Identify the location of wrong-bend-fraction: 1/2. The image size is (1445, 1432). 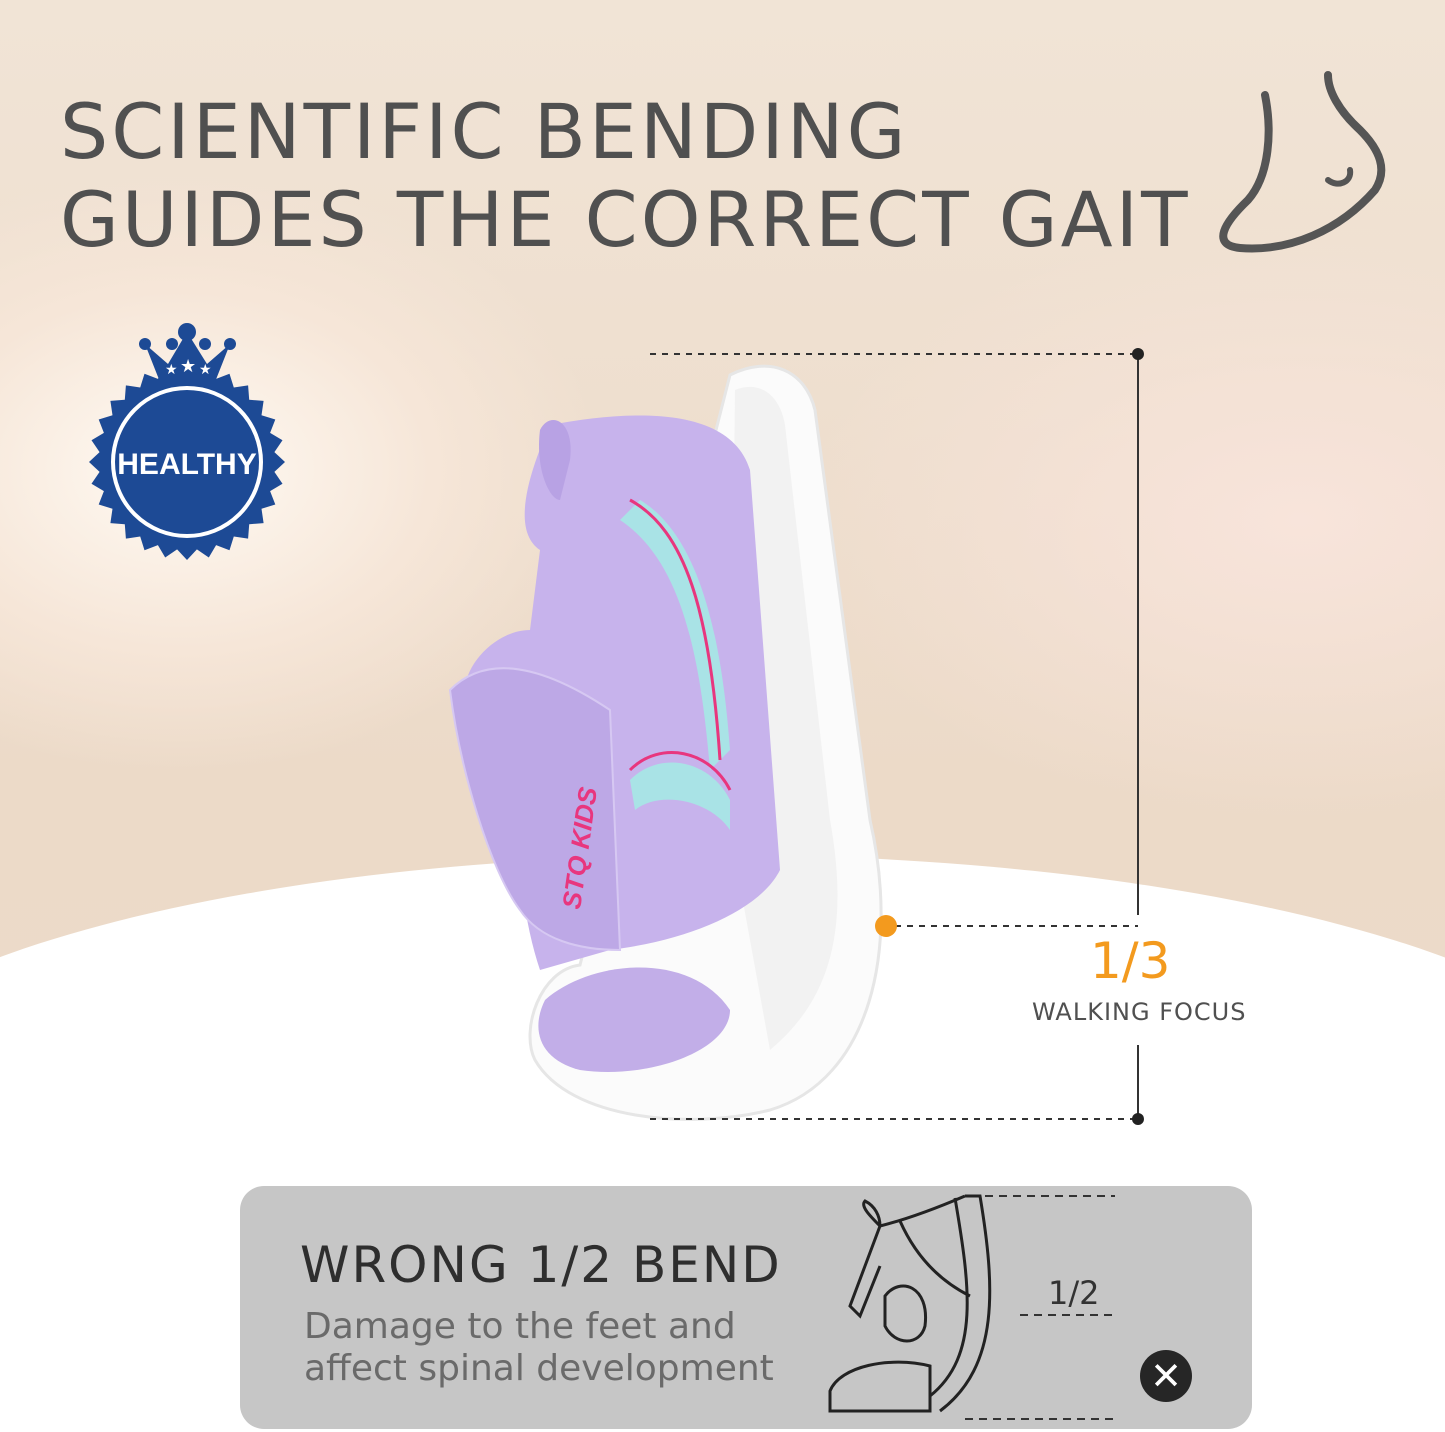
(1074, 1293).